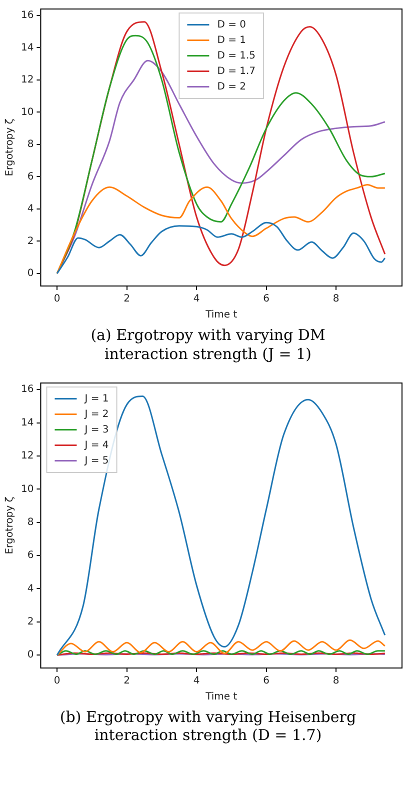 This screenshot has height=796, width=416. What do you see at coordinates (236, 71) in the screenshot?
I see `legend-label: D = 1.7` at bounding box center [236, 71].